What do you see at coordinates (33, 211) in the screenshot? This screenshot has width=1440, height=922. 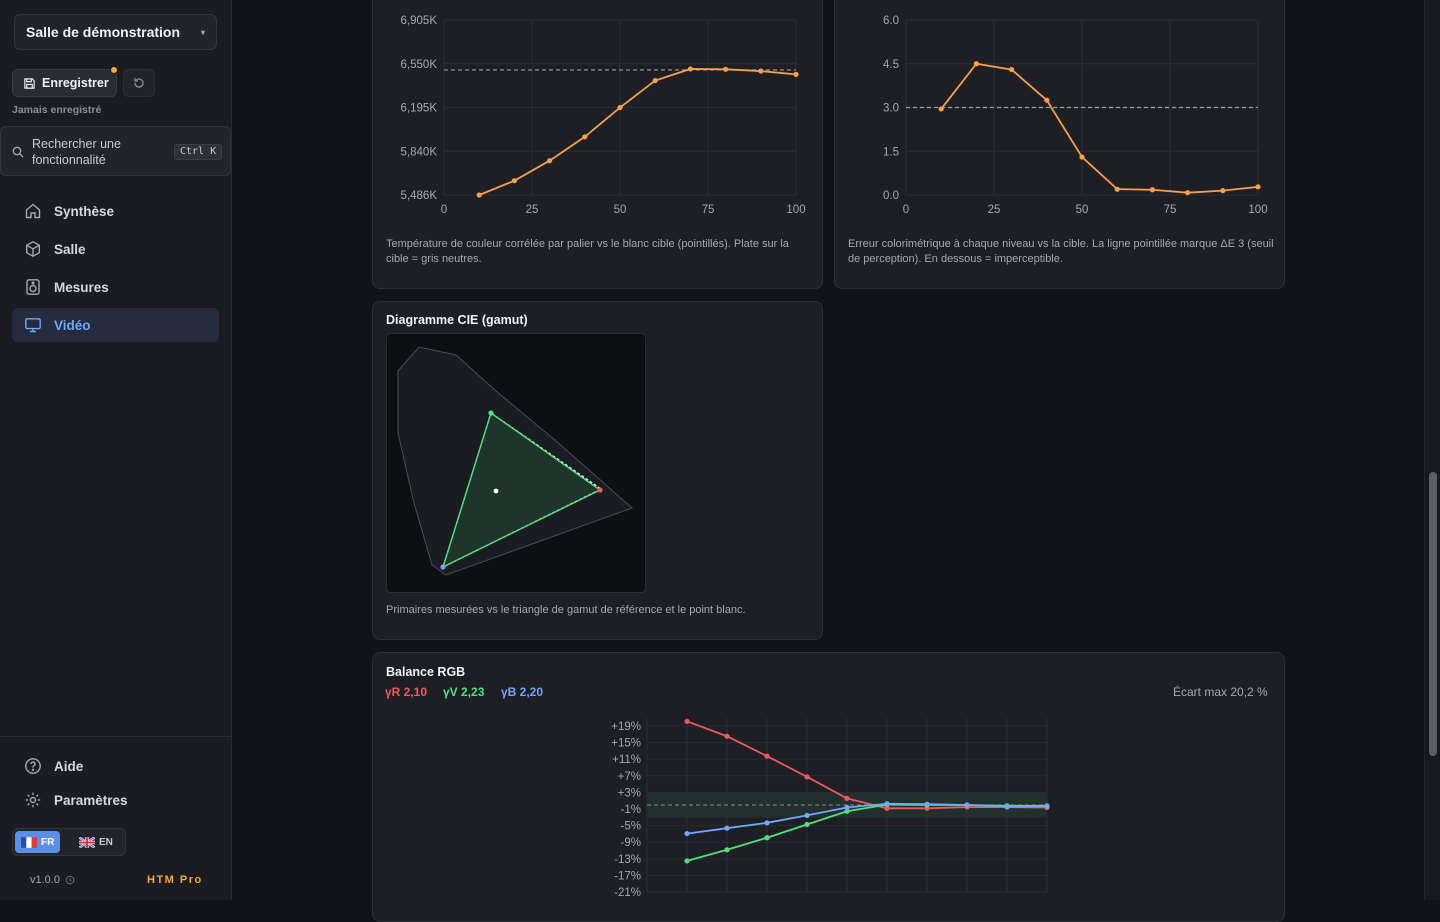 I see `home-icon` at bounding box center [33, 211].